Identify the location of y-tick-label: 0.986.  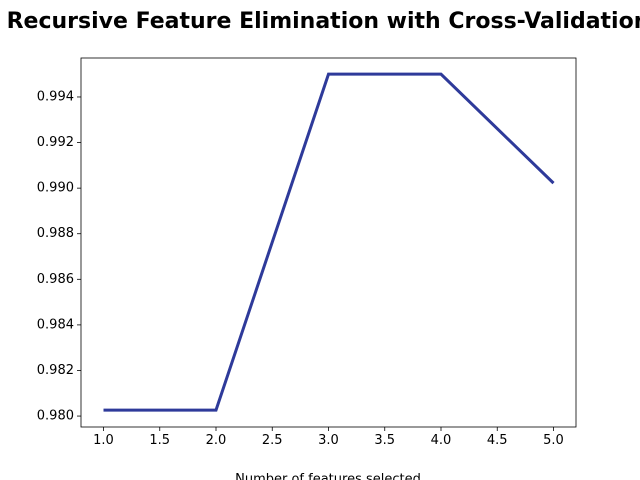
(55, 279).